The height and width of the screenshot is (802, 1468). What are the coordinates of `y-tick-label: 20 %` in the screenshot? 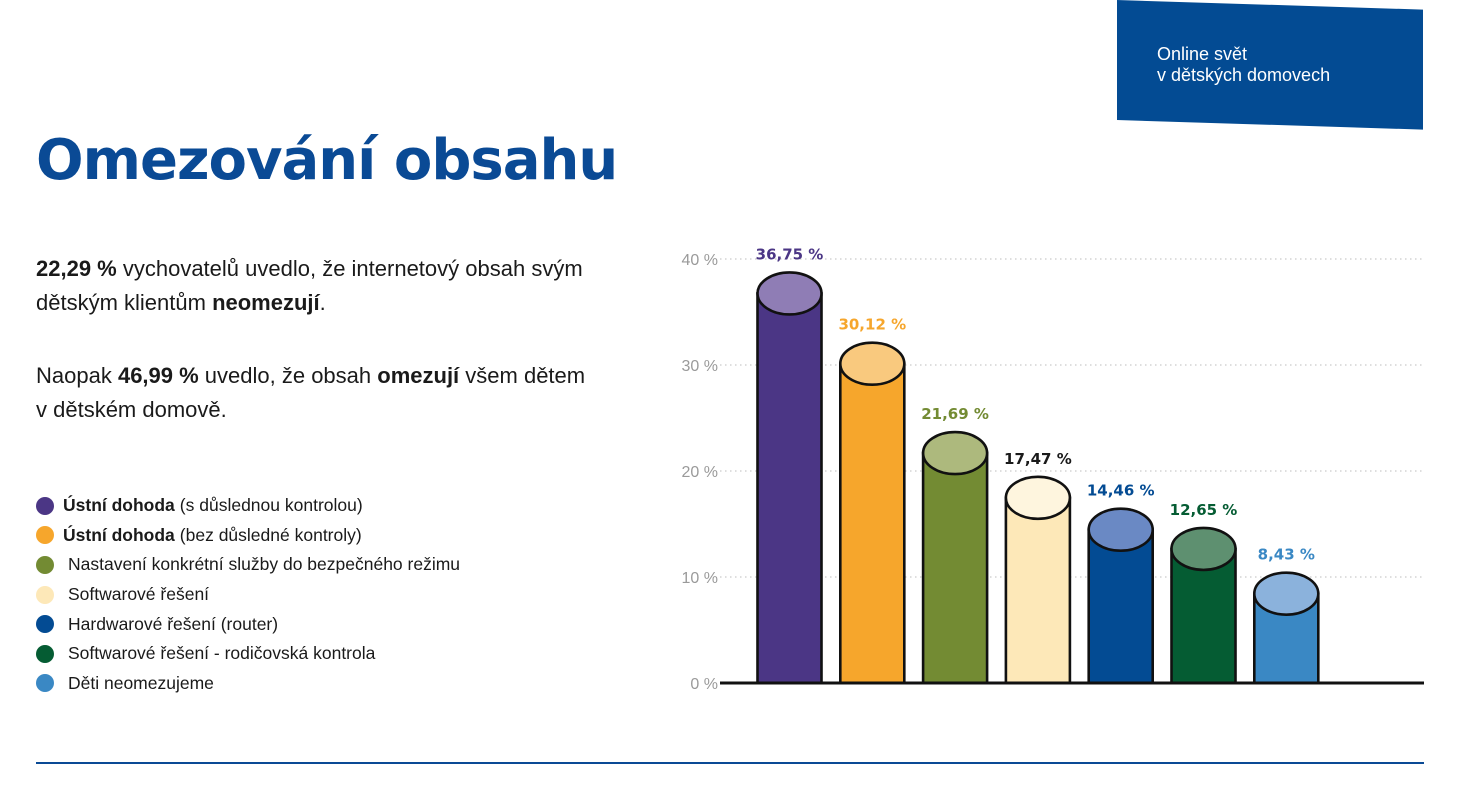 It's located at (700, 472).